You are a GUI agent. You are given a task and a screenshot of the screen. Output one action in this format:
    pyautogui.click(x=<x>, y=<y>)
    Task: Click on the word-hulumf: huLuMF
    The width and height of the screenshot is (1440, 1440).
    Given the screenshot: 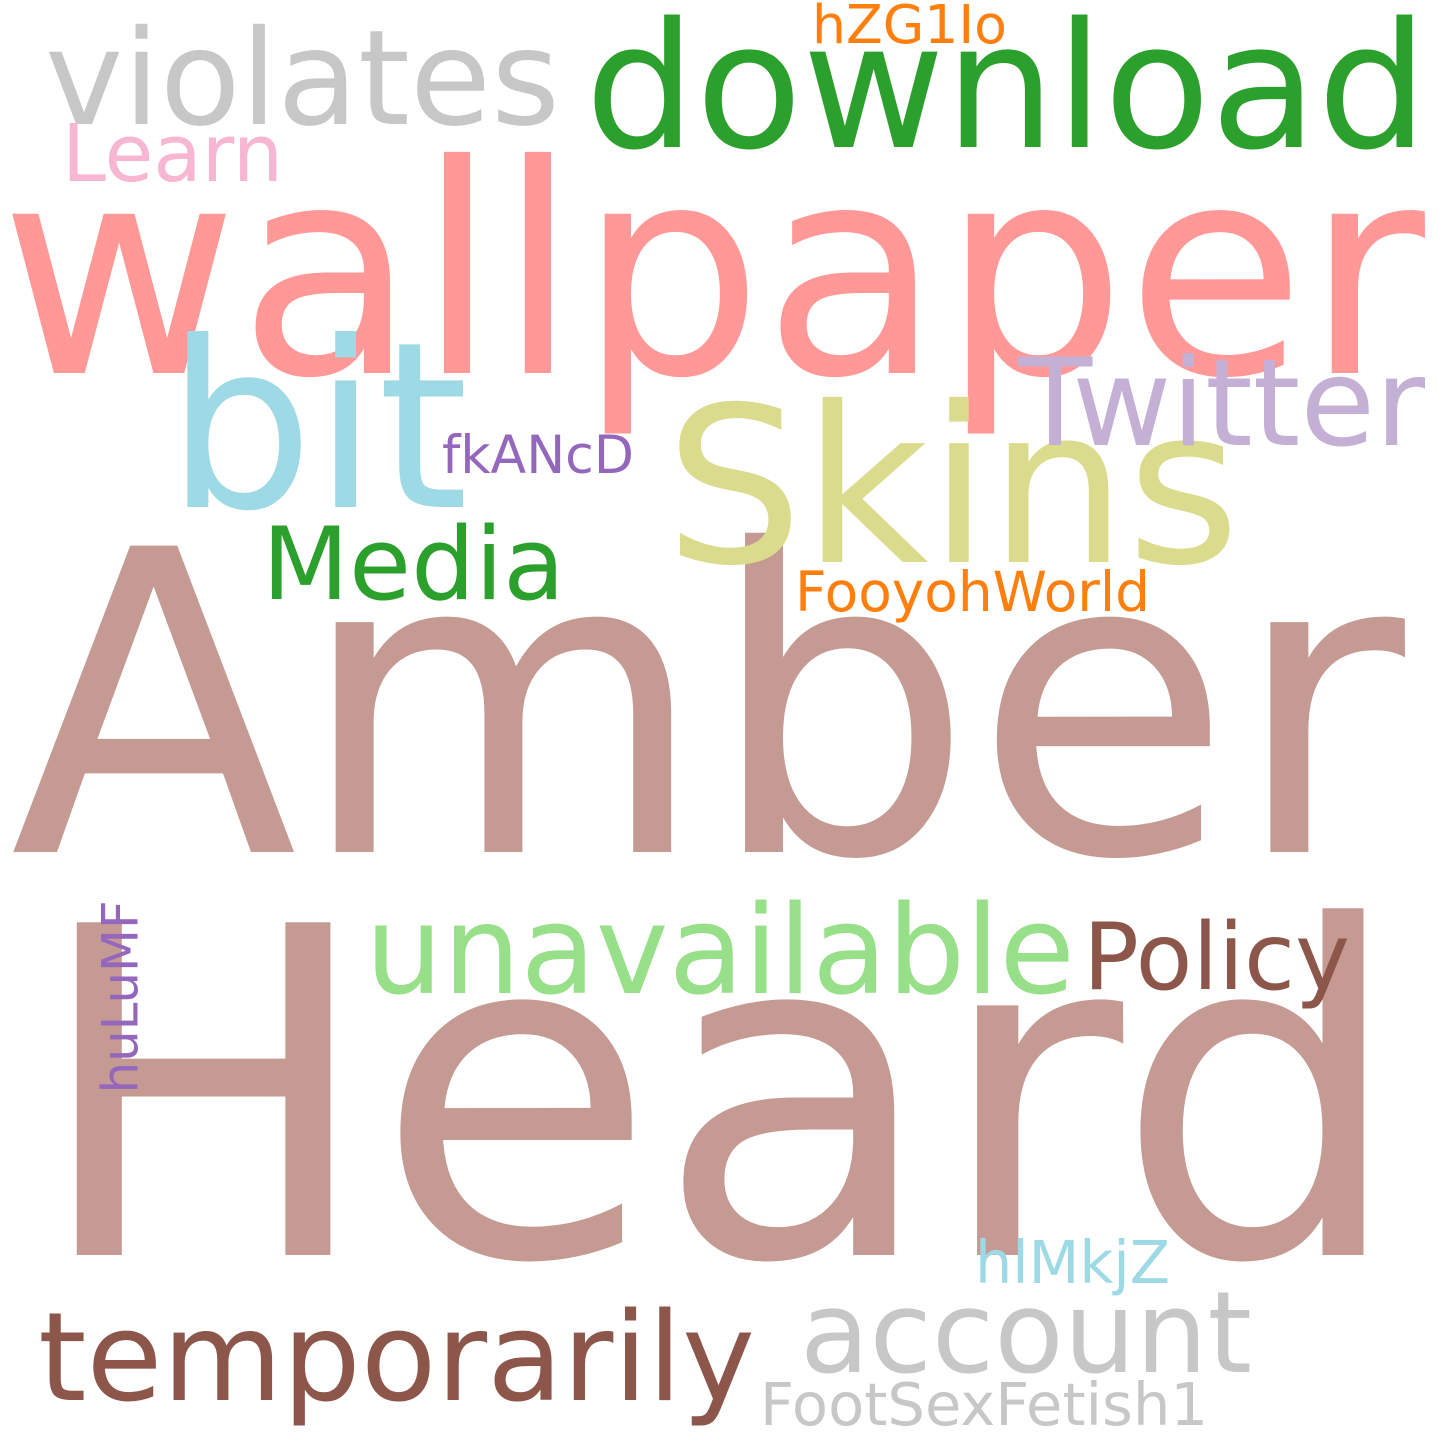 What is the action you would take?
    pyautogui.click(x=120, y=996)
    